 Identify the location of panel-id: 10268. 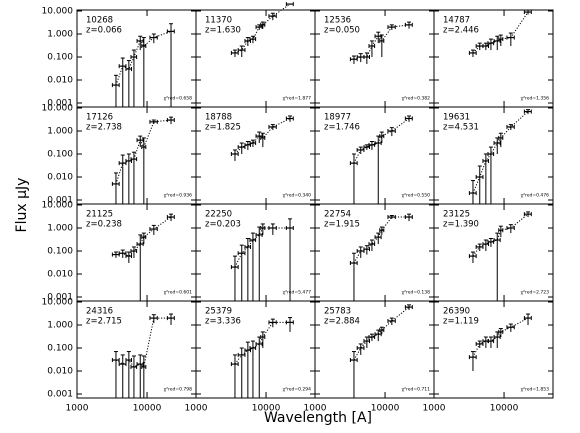
(99, 21).